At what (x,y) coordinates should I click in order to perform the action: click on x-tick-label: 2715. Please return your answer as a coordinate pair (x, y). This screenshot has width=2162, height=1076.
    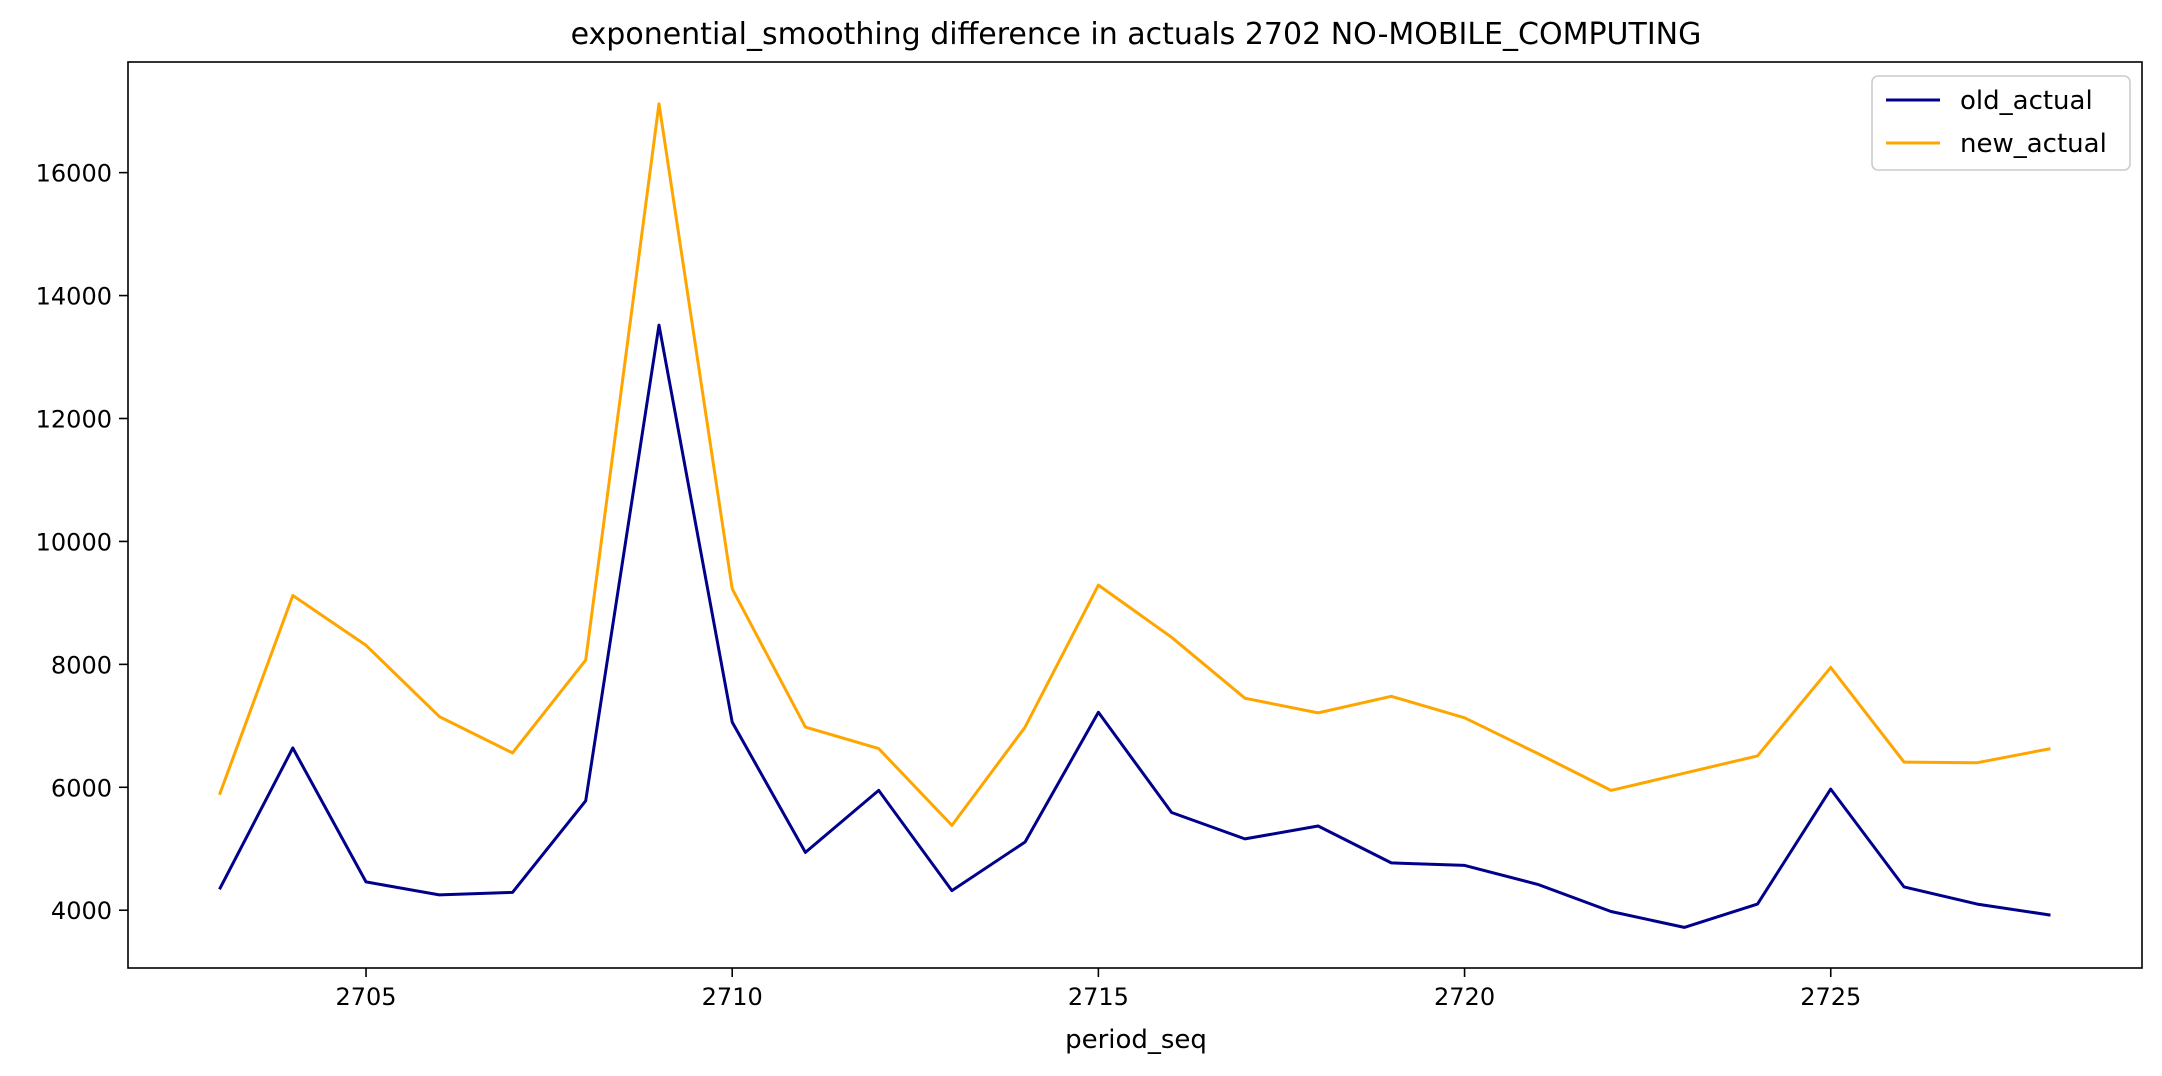
    Looking at the image, I should click on (1098, 997).